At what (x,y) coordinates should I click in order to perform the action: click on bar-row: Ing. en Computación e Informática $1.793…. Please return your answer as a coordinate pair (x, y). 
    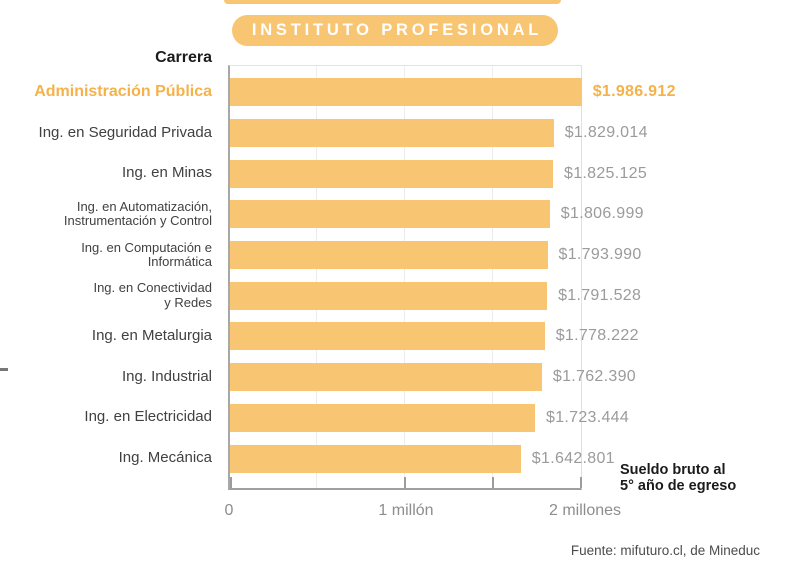
    Looking at the image, I should click on (400, 255).